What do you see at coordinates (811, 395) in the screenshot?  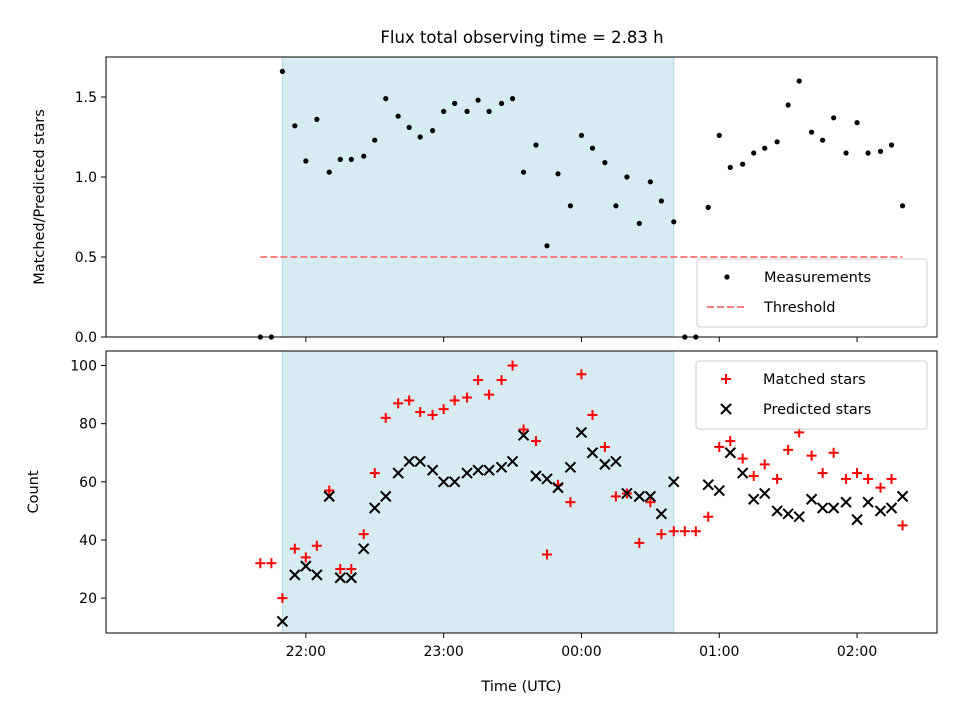 I see `legend: Matched stars Predicted stars` at bounding box center [811, 395].